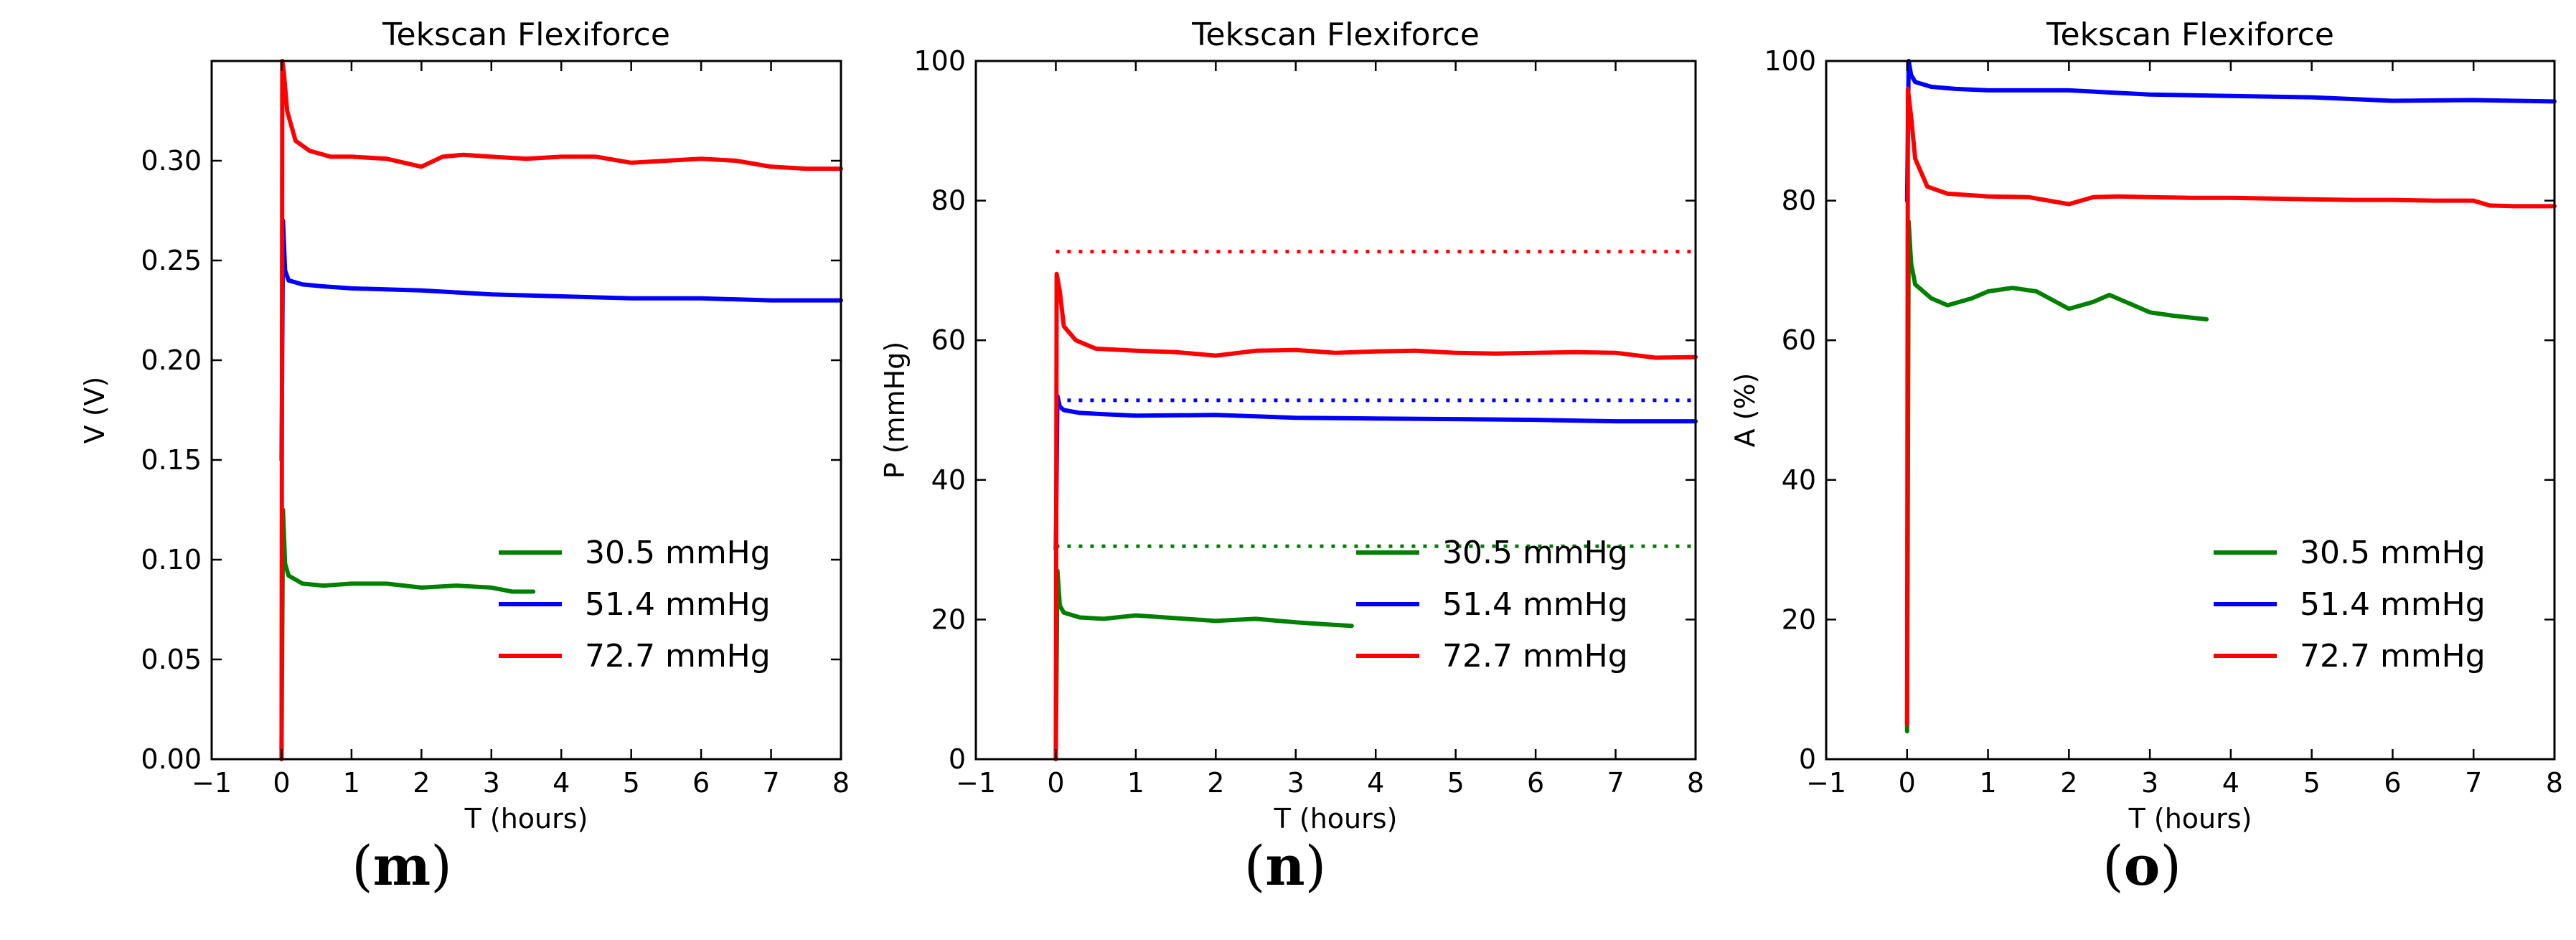 This screenshot has width=2576, height=940. What do you see at coordinates (171, 360) in the screenshot?
I see `y-tick-label: 0.20` at bounding box center [171, 360].